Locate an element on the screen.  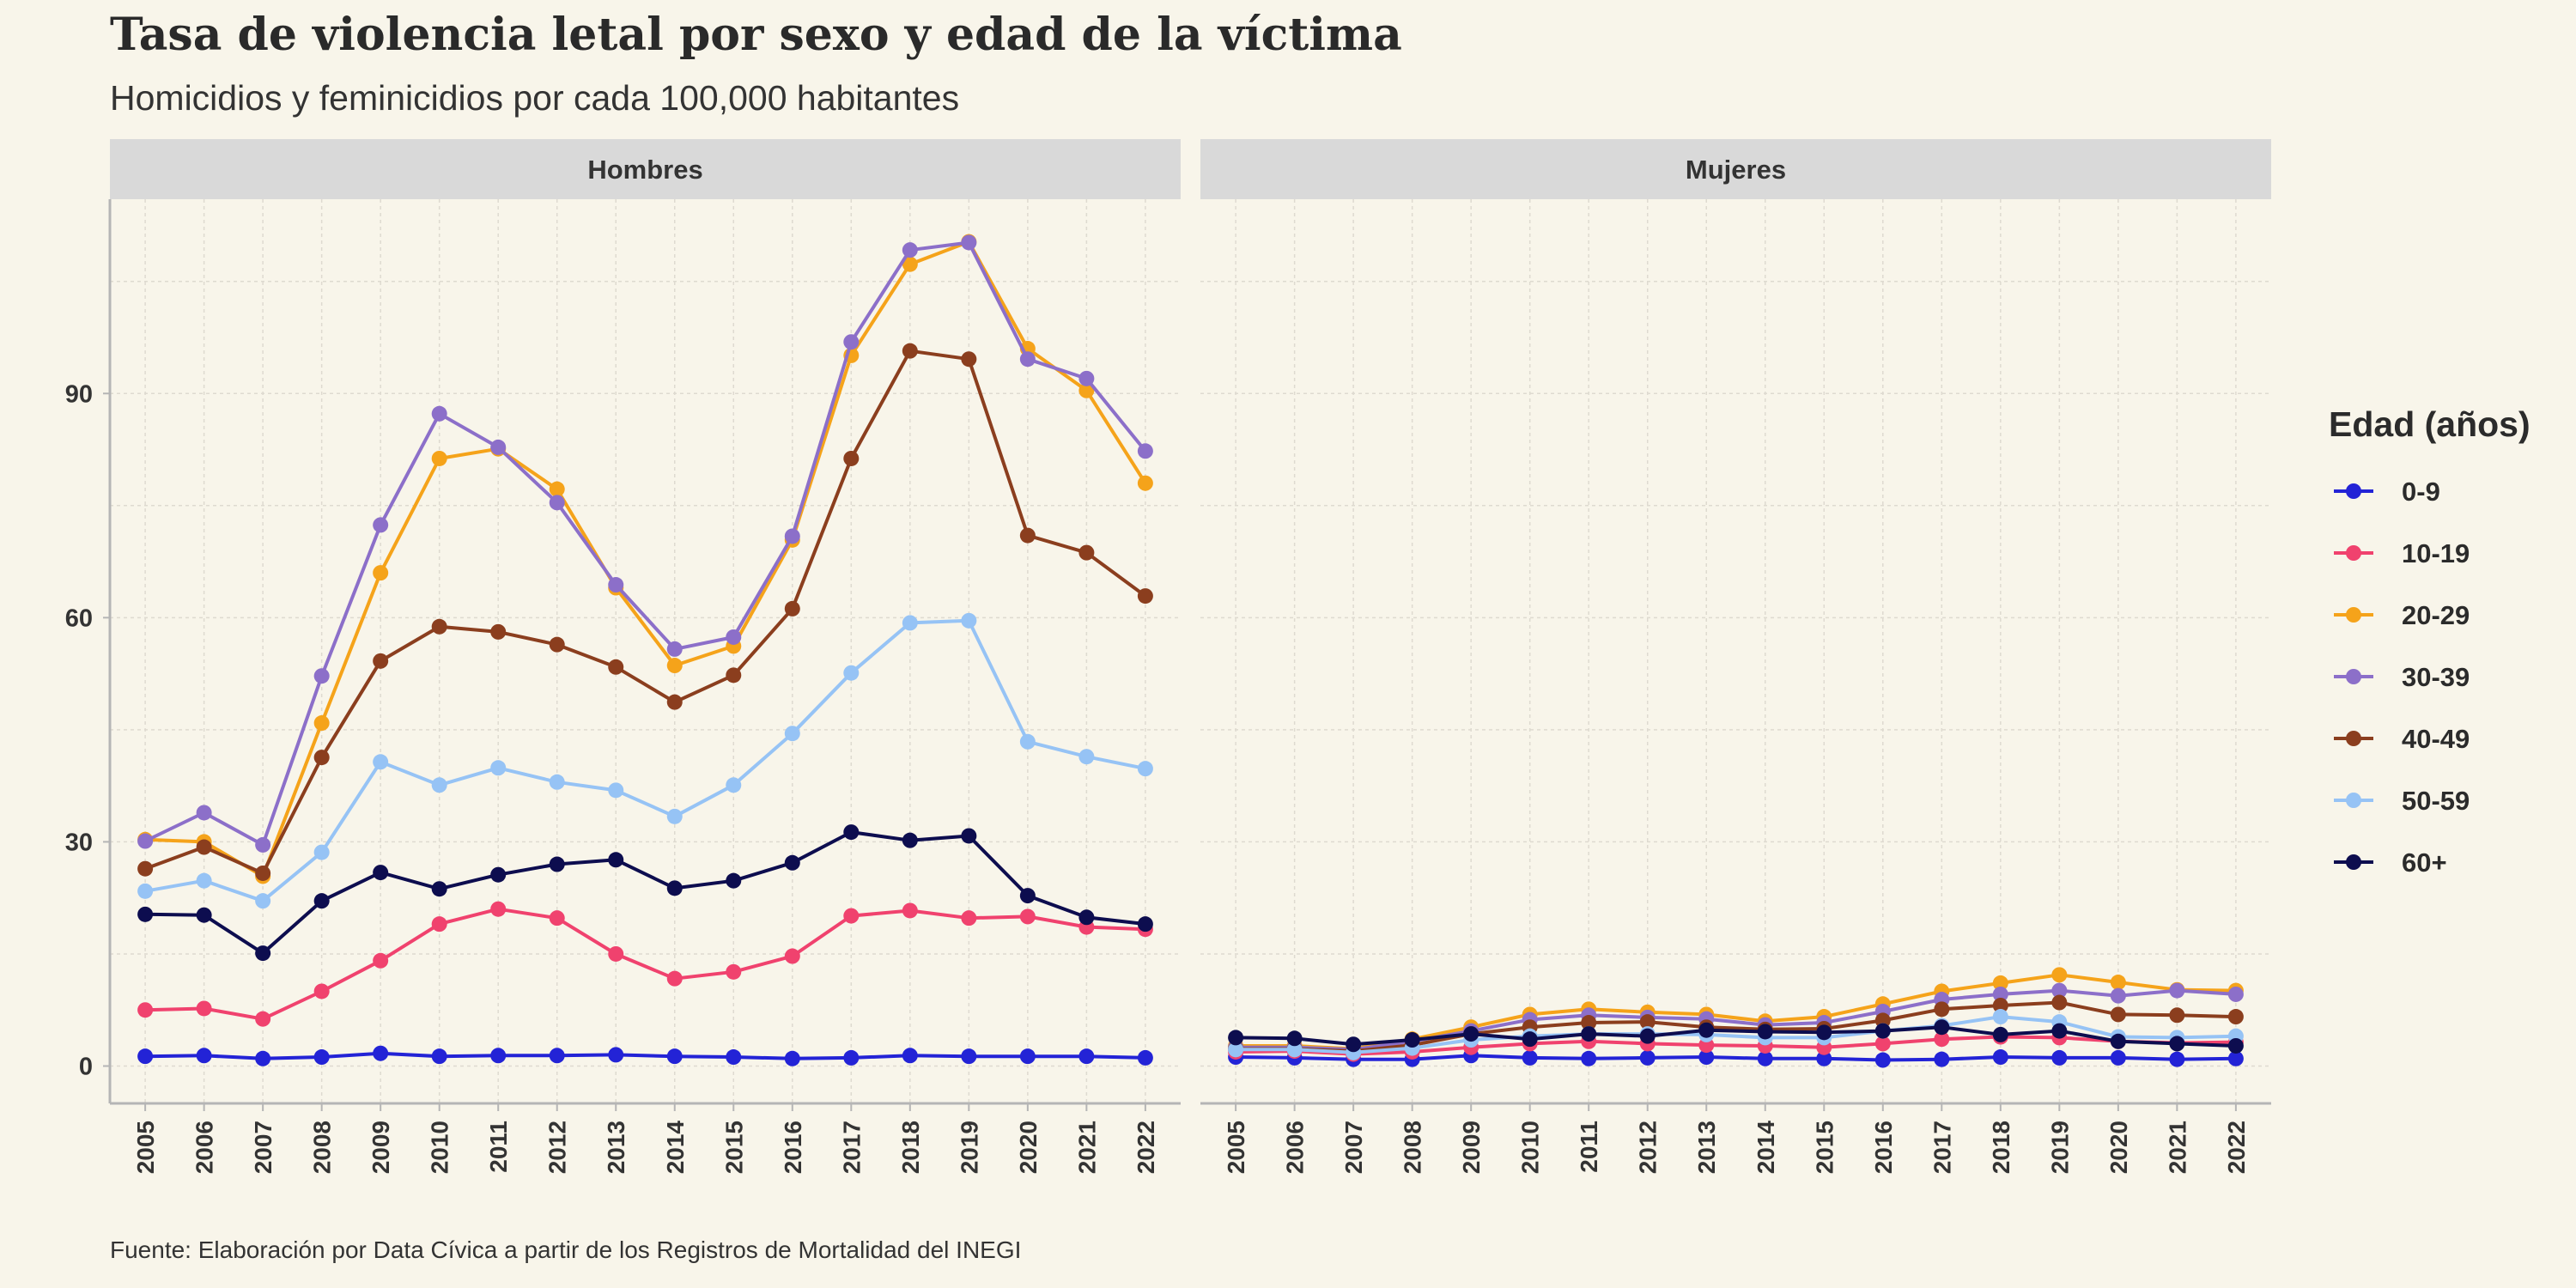
y-tick-label: 60 is located at coordinates (79, 618).